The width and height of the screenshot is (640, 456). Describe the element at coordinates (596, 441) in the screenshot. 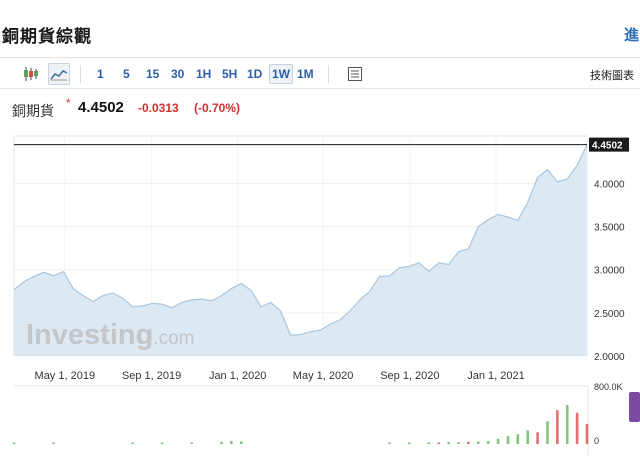

I see `volume-zero-label: 0` at that location.